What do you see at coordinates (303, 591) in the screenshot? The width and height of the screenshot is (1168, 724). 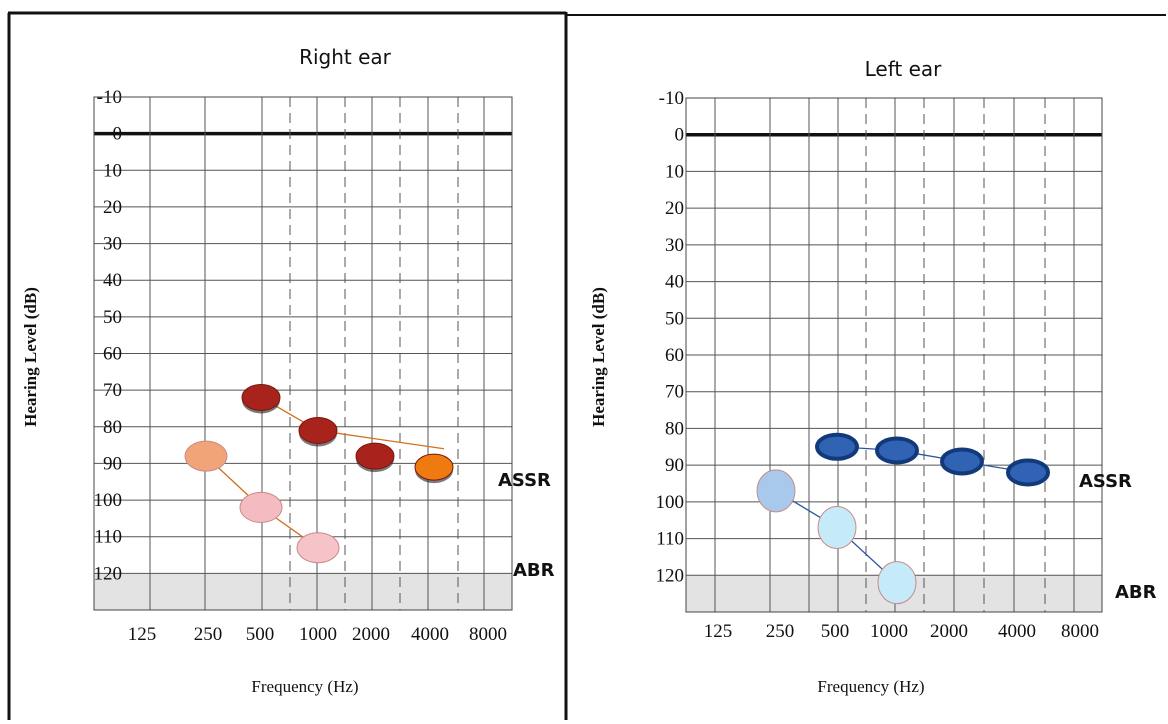 I see `shaded-region` at bounding box center [303, 591].